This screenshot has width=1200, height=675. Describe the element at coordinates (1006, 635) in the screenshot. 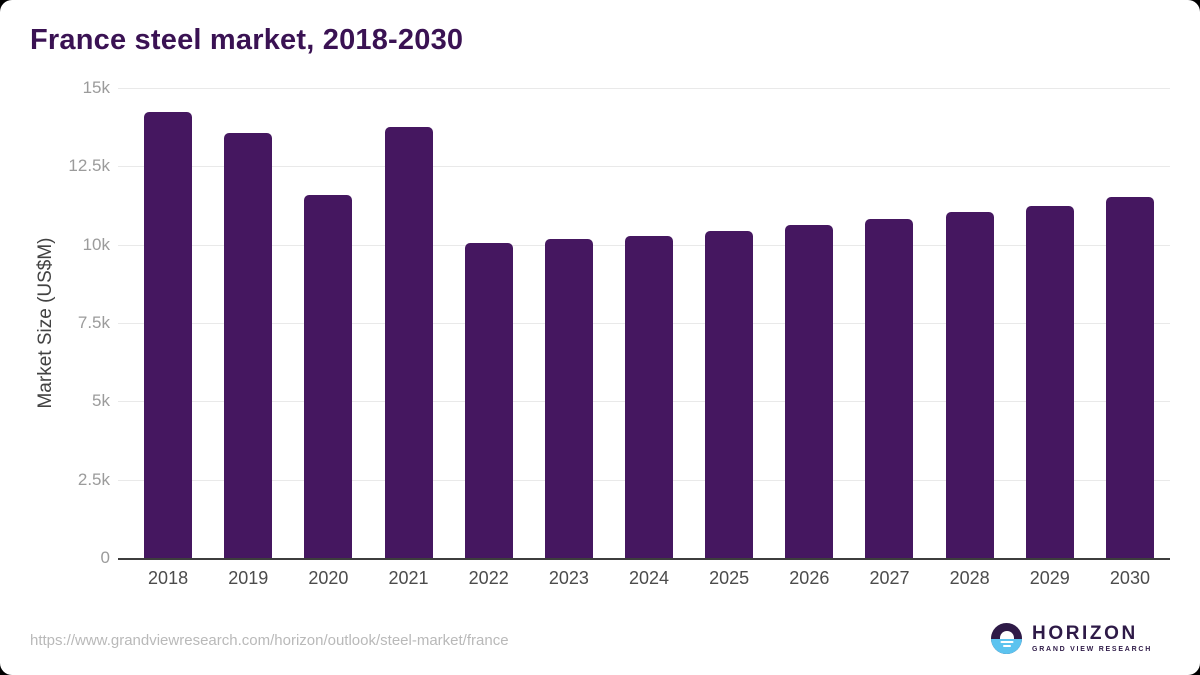

I see `logo-sun-shape` at that location.